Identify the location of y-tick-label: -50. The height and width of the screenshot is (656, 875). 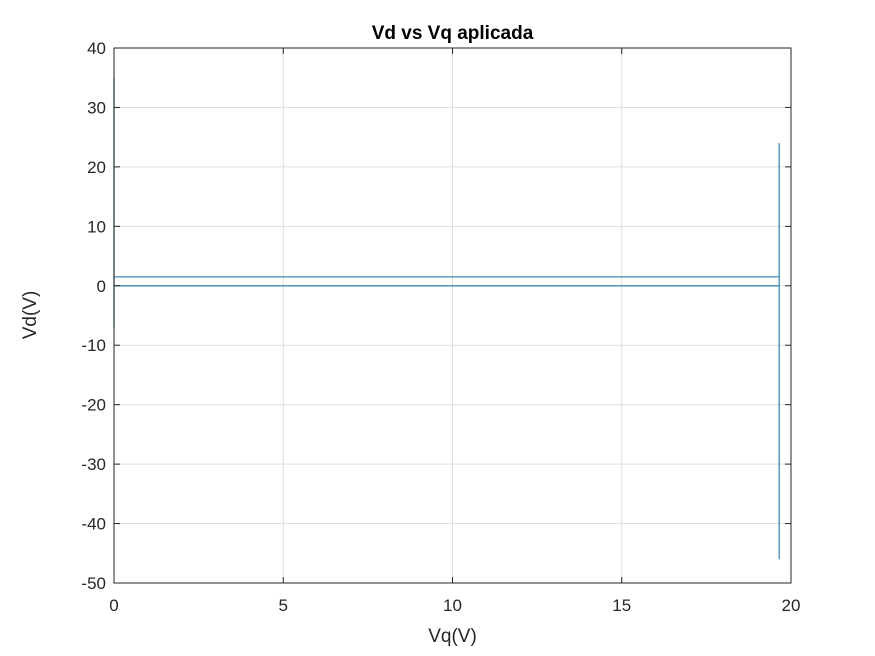
(93, 583).